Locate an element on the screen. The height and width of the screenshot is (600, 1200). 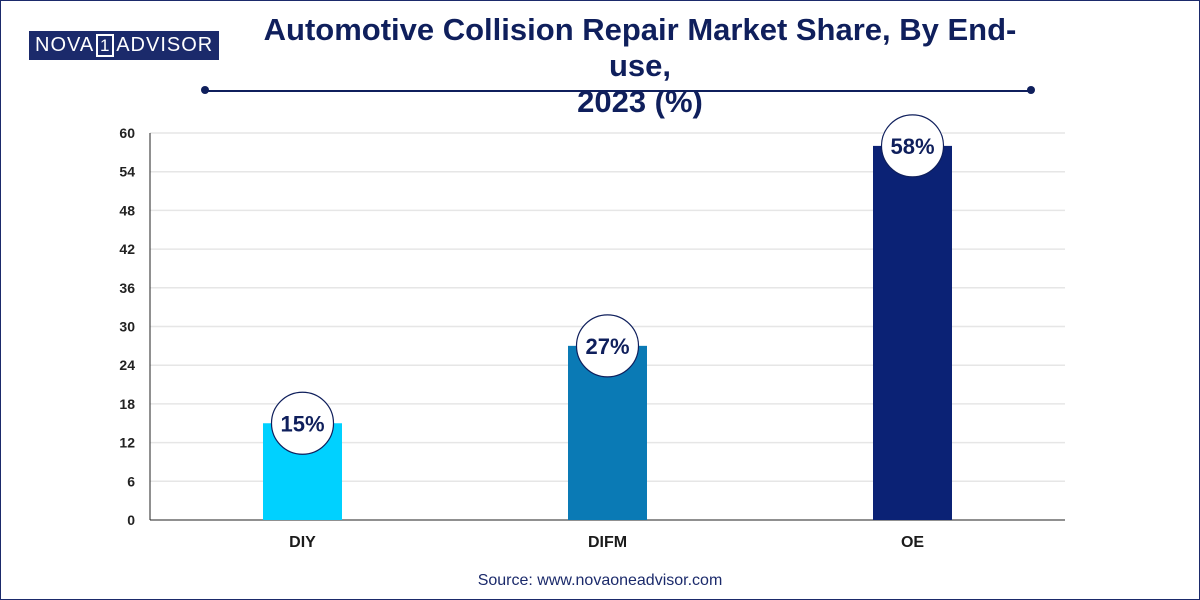
brand-logo-left: NOVA is located at coordinates (65, 45).